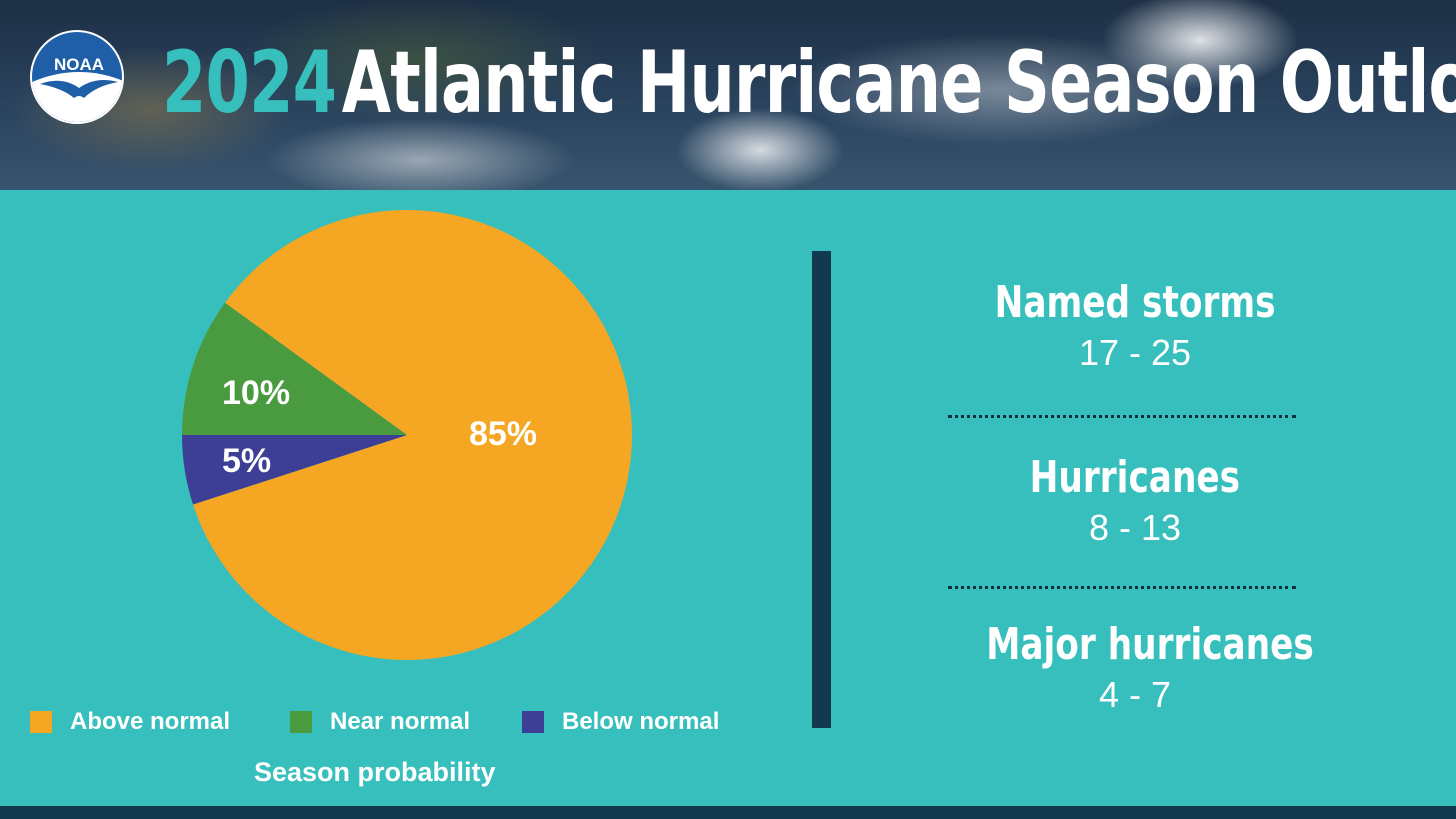 This screenshot has height=819, width=1456. I want to click on pie-label-near-normal: 10%, so click(256, 393).